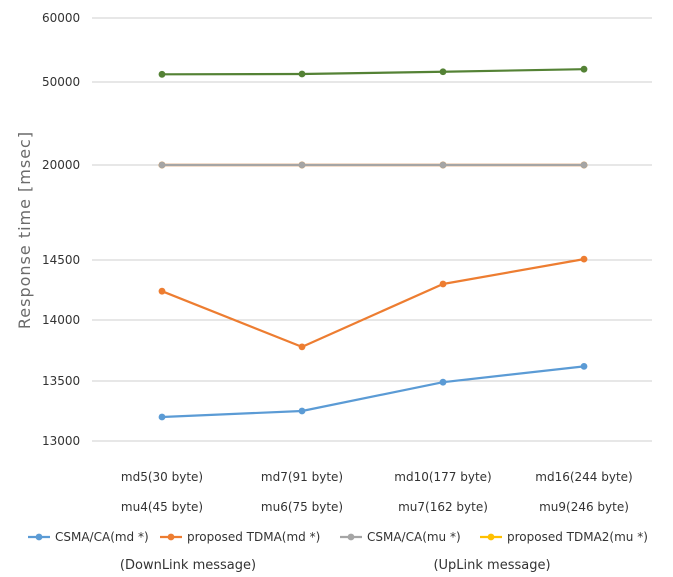 The height and width of the screenshot is (577, 673). What do you see at coordinates (188, 565) in the screenshot?
I see `group-label: (DownLink message)` at bounding box center [188, 565].